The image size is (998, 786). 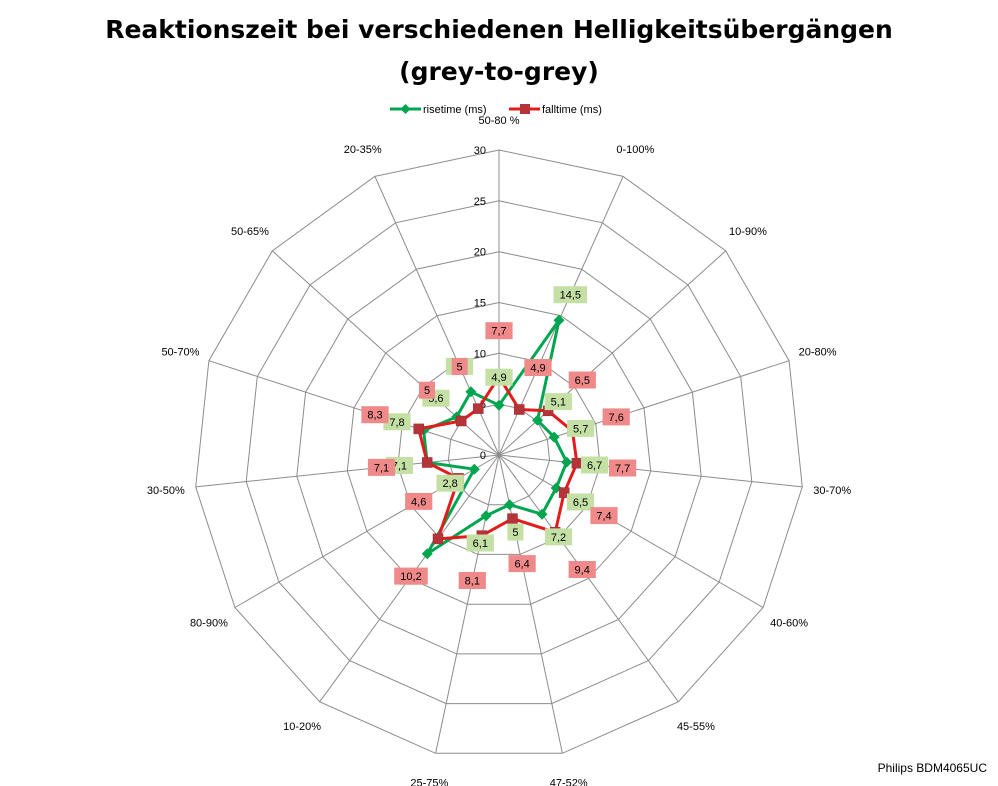 I want to click on falltime-data-label: 6,4, so click(x=522, y=564).